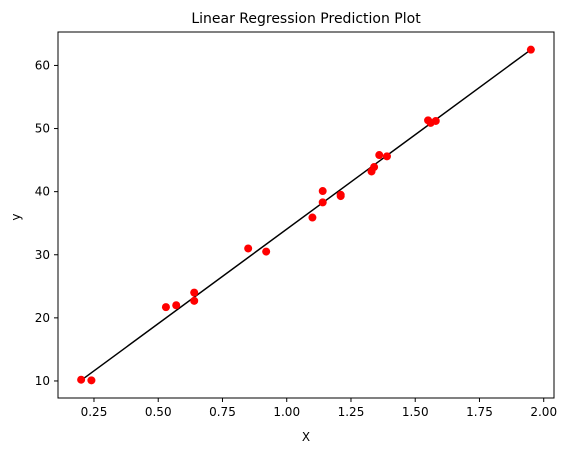  Describe the element at coordinates (42, 192) in the screenshot. I see `y-tick-label: 40` at that location.